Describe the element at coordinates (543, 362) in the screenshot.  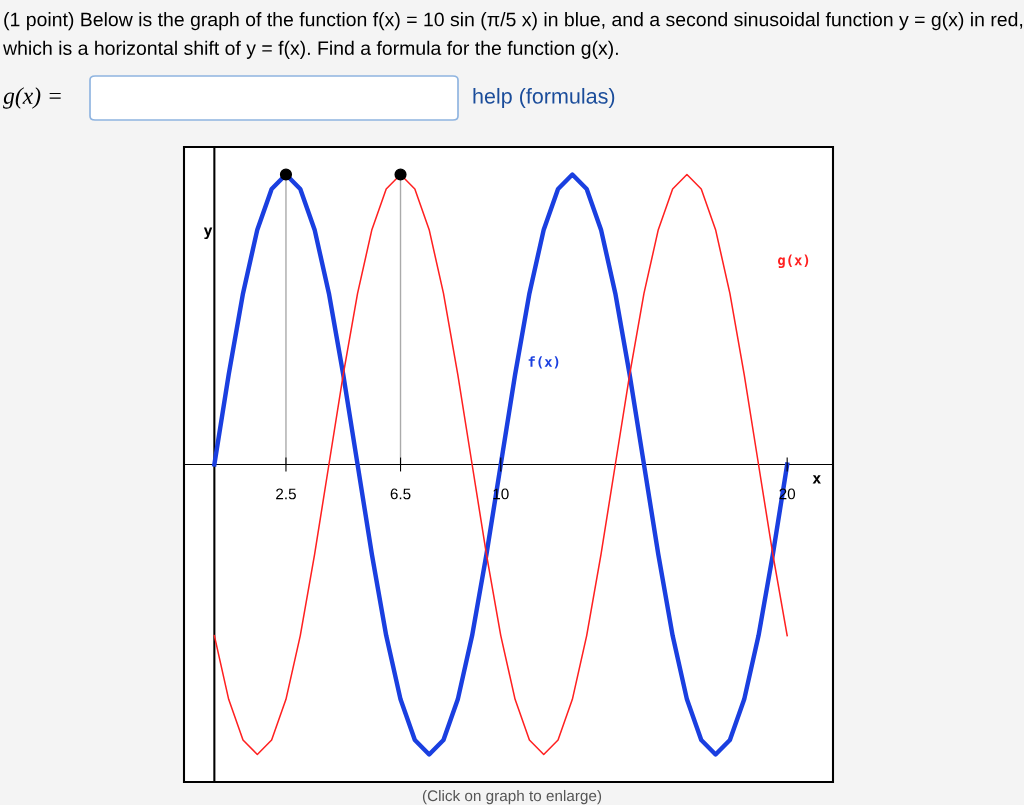
I see `series-label: f(x)` at that location.